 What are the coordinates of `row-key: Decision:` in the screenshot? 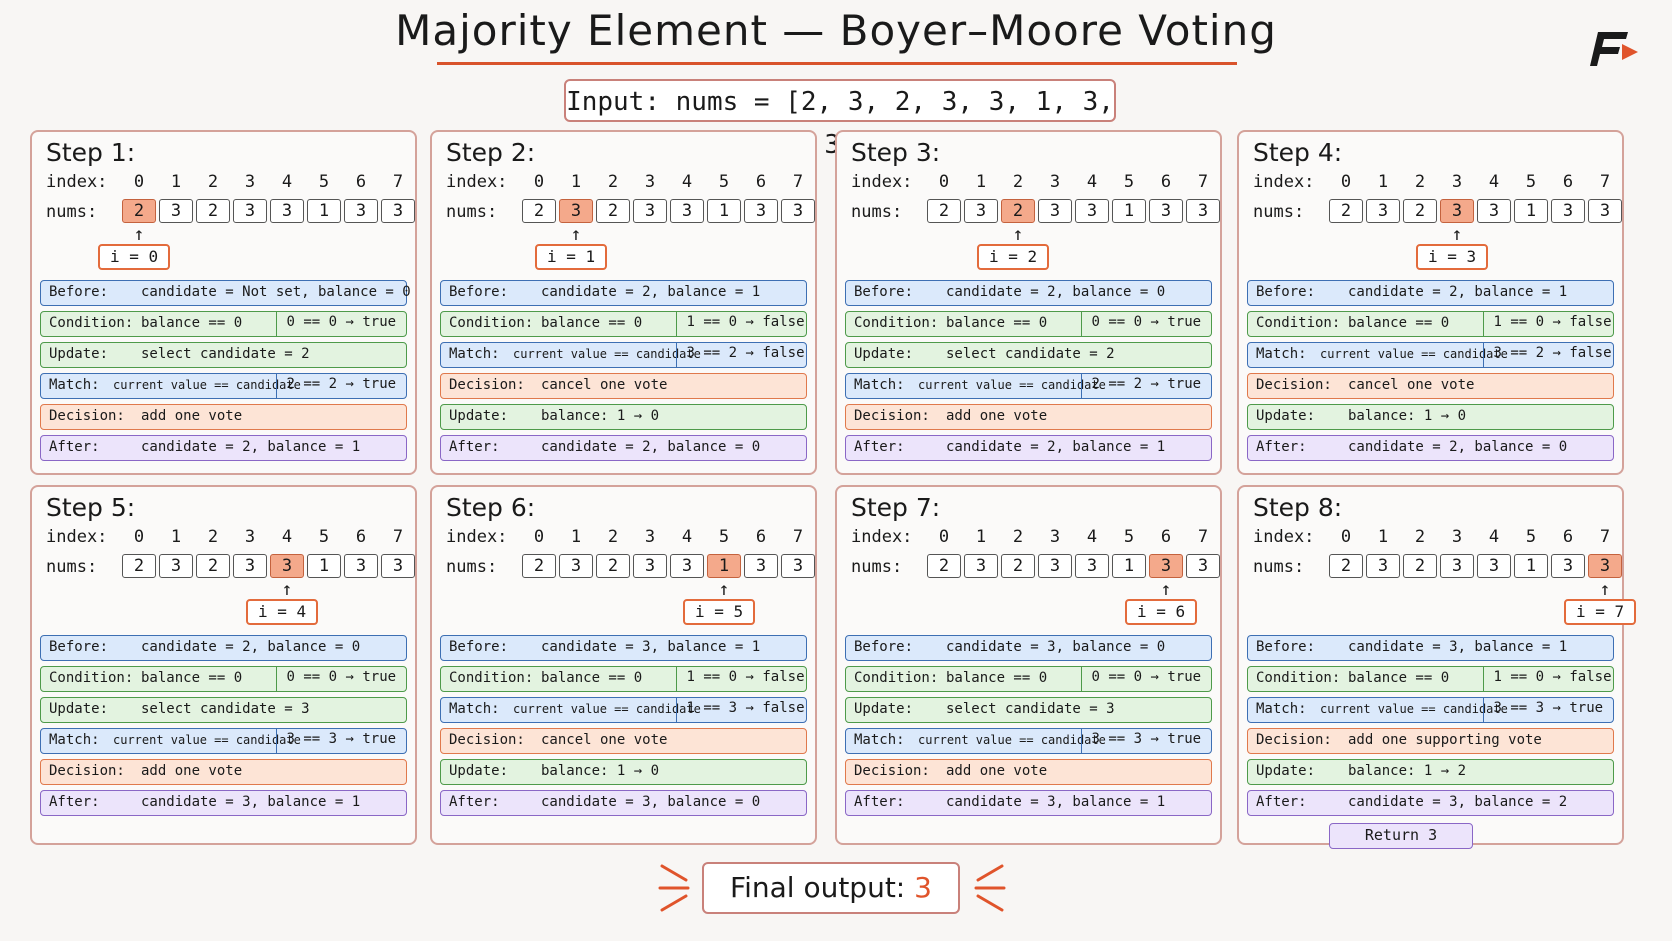 It's located at (892, 416).